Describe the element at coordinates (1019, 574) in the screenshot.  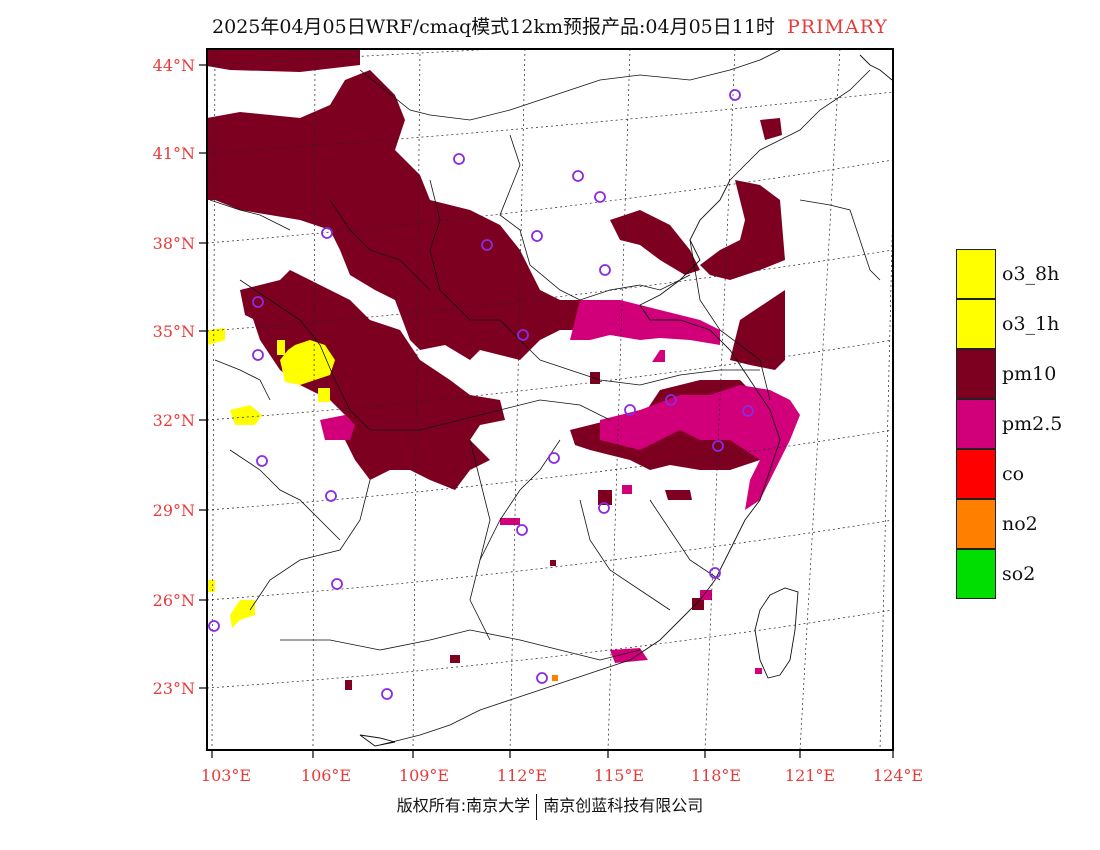
I see `legend-label: so2` at that location.